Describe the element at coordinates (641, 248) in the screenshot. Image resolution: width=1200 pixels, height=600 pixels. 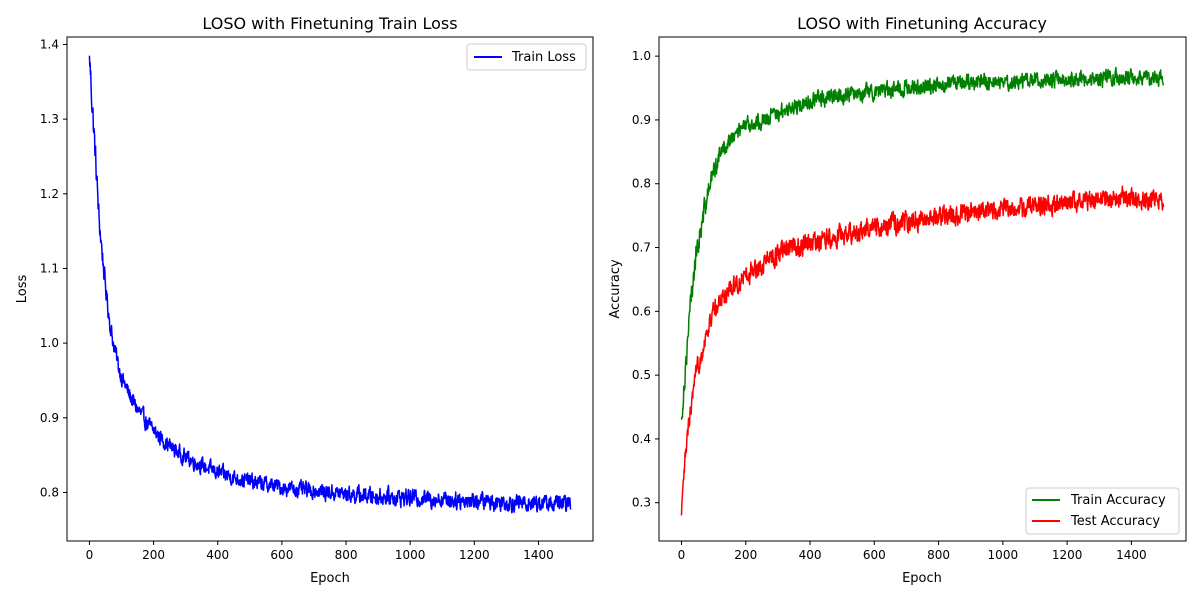
I see `accuracy-y-tick-label-0.7: 0.7` at that location.